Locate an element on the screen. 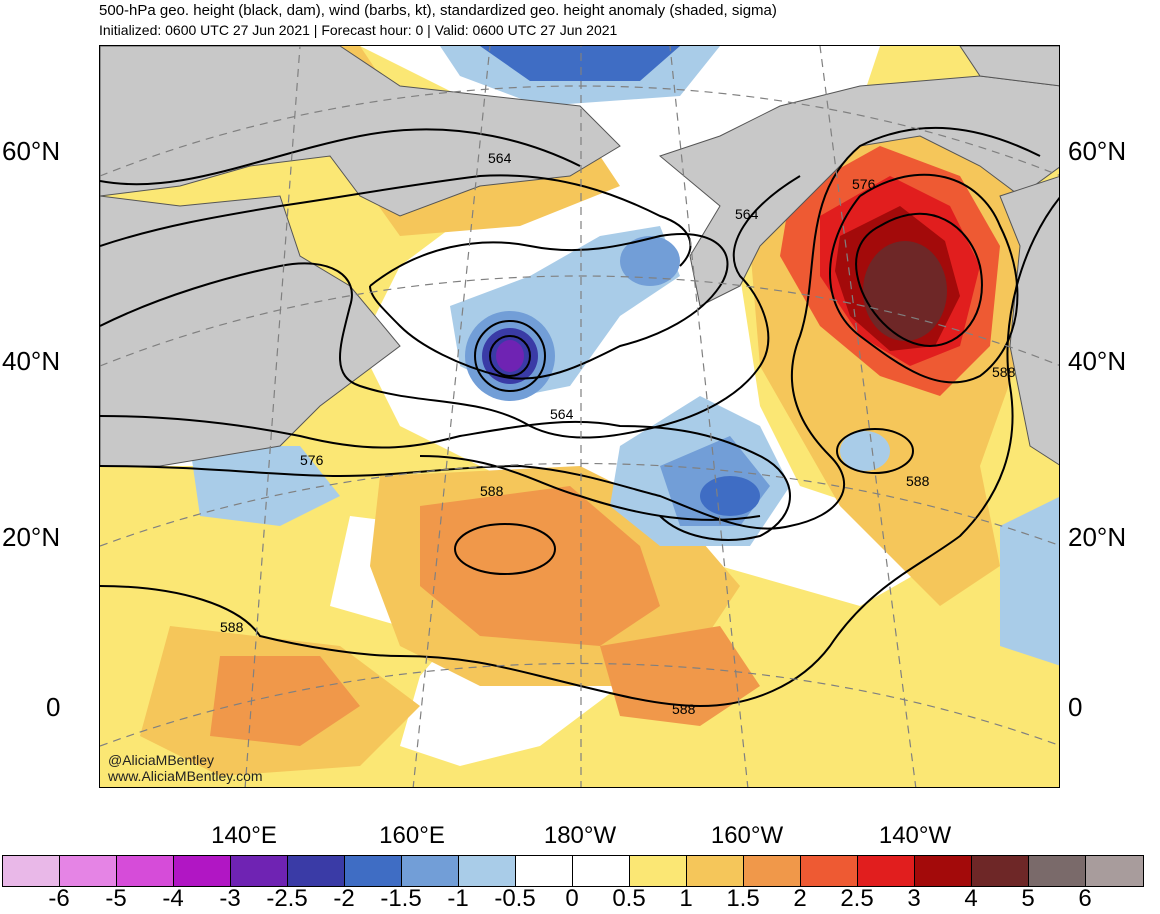  colorbar-tick-label: -2 is located at coordinates (344, 898).